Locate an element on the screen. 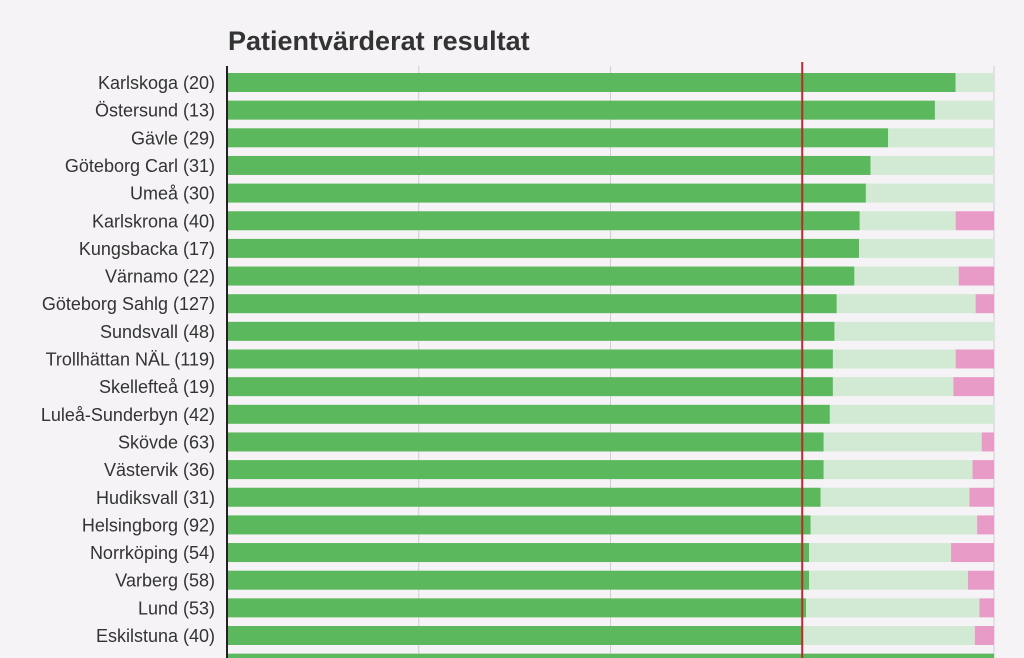 The width and height of the screenshot is (1024, 658). partial-bar-row is located at coordinates (610, 655).